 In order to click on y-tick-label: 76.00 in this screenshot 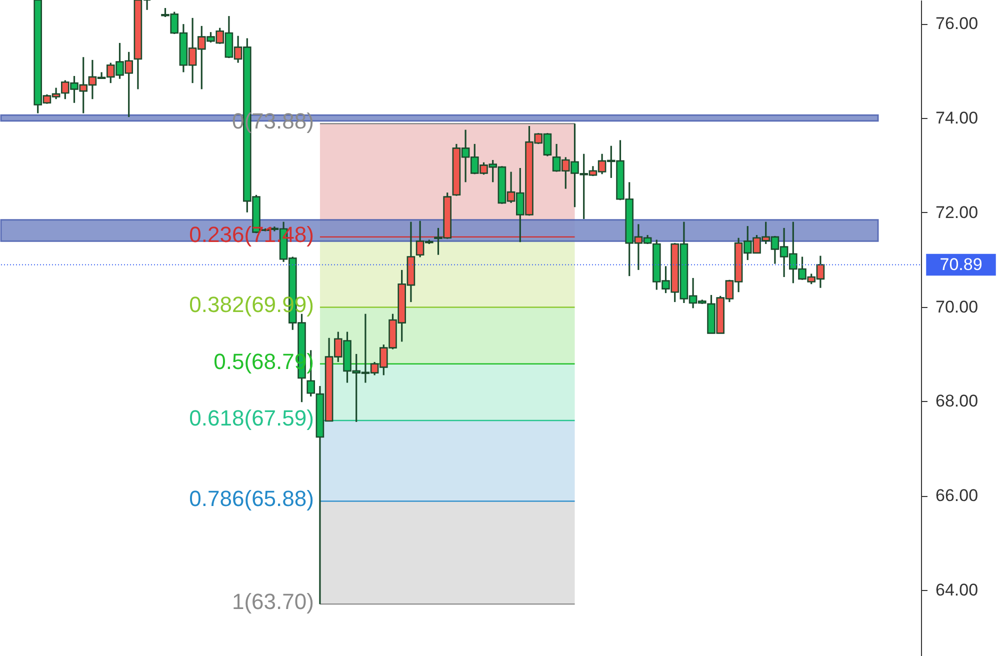, I will do `click(957, 24)`.